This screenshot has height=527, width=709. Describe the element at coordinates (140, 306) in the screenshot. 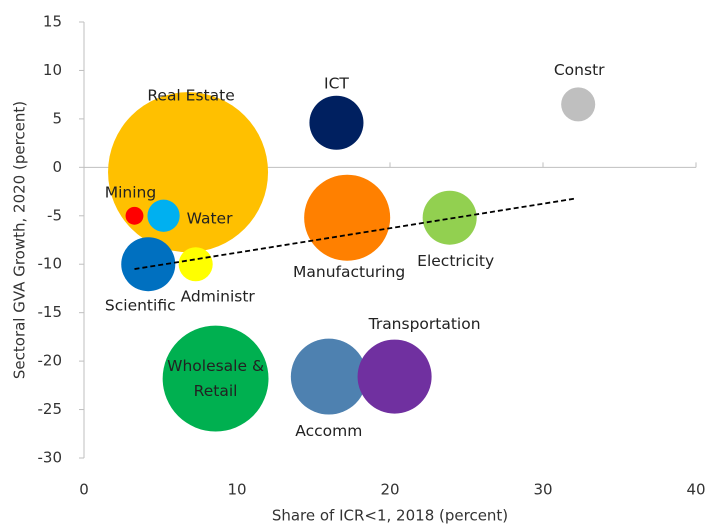

I see `bubble-label: Scientific` at that location.